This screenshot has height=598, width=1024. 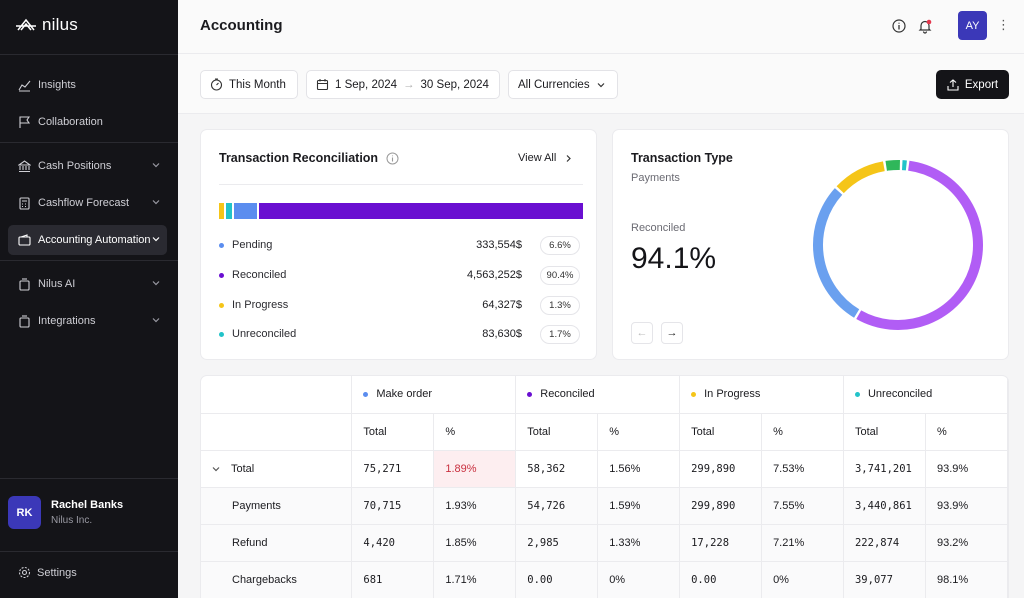 What do you see at coordinates (252, 245) in the screenshot?
I see `legend-label: Pending` at bounding box center [252, 245].